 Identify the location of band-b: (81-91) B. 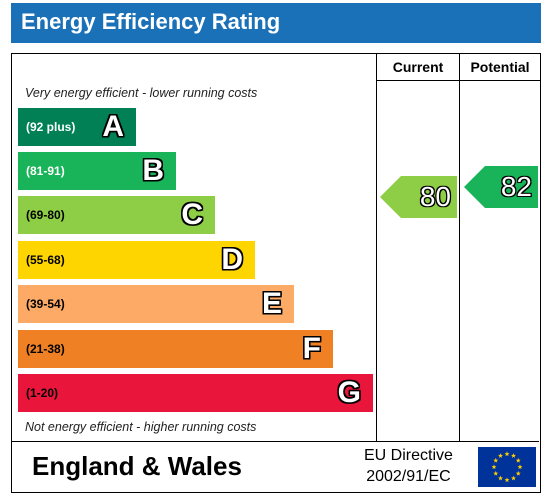
(97, 171).